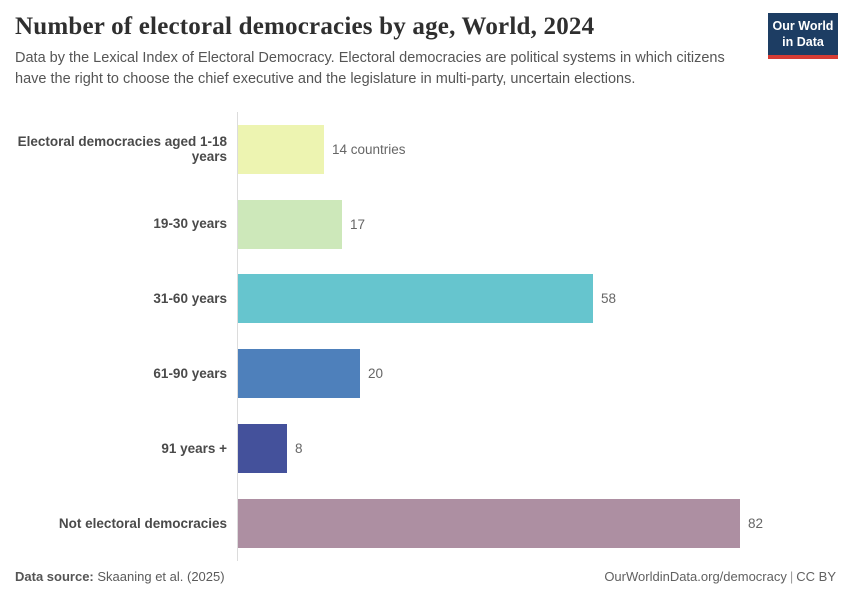  Describe the element at coordinates (190, 224) in the screenshot. I see `category-label: 19-30 years` at that location.